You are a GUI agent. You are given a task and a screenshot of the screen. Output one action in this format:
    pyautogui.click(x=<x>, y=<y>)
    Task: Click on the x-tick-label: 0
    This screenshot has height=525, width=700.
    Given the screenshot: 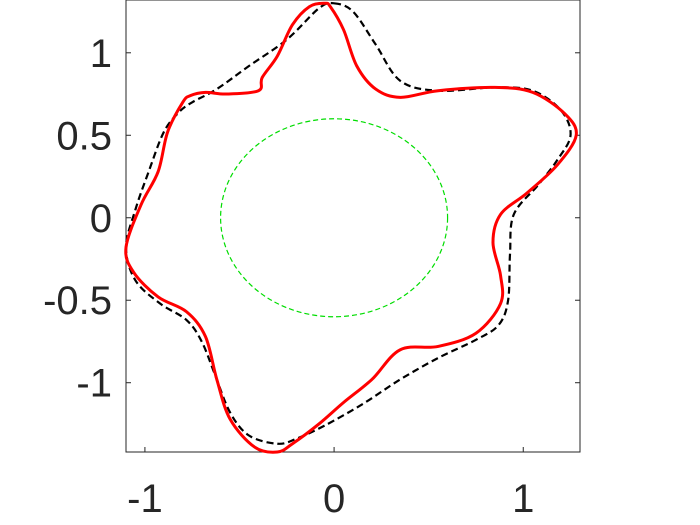 What is the action you would take?
    pyautogui.click(x=334, y=499)
    